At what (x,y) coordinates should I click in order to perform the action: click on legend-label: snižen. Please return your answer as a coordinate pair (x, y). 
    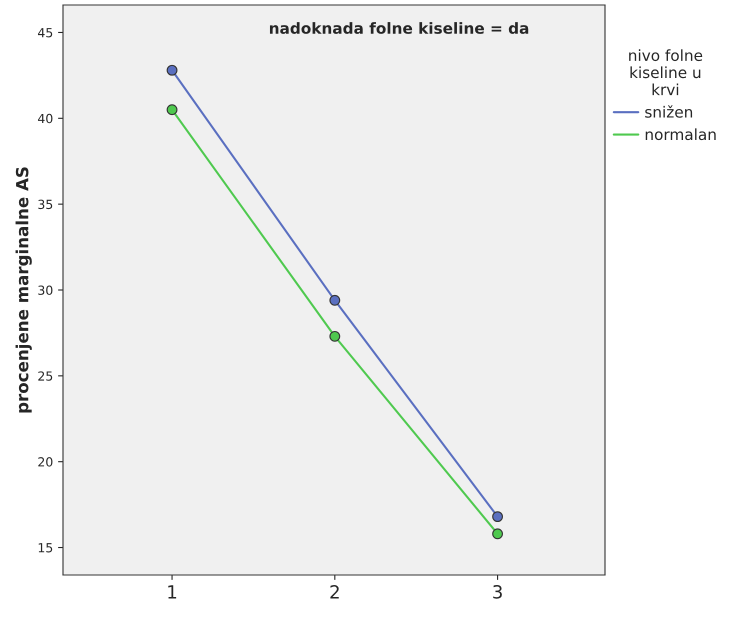
    Looking at the image, I should click on (668, 111).